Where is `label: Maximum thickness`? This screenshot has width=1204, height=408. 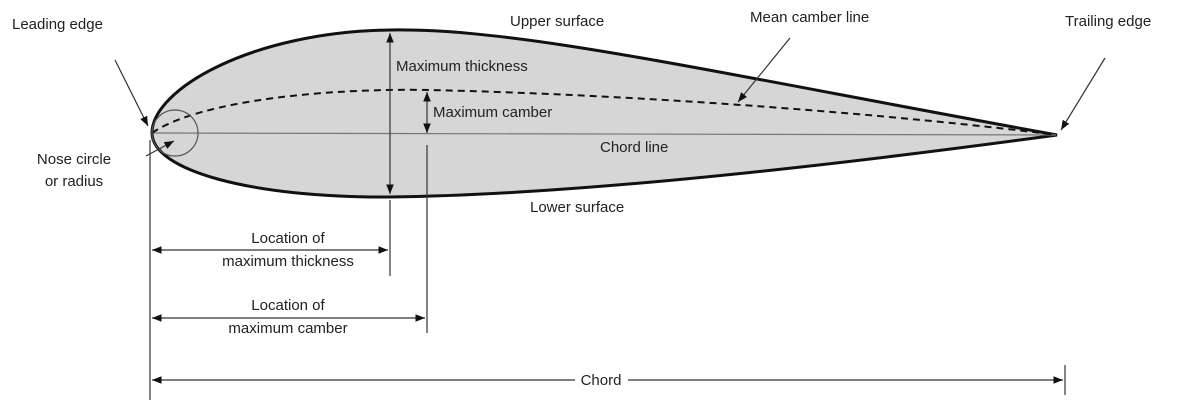 label: Maximum thickness is located at coordinates (462, 66).